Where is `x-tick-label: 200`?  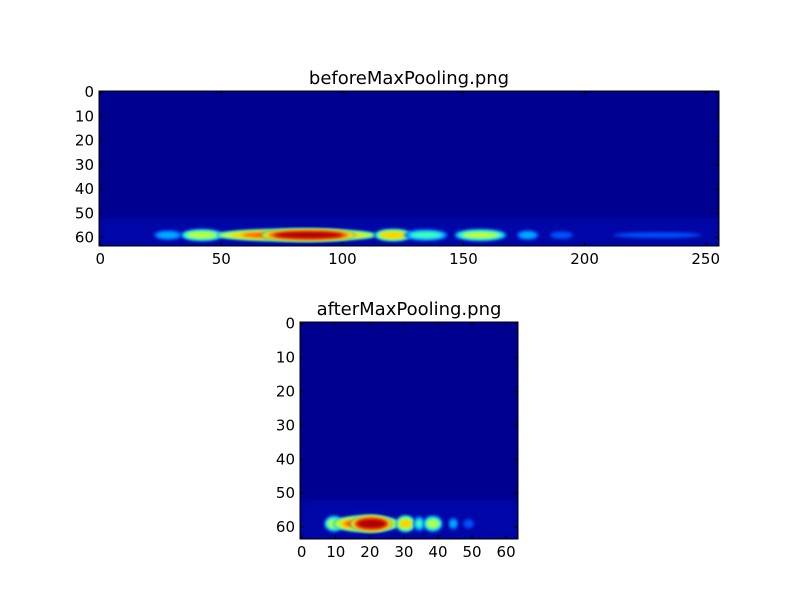
x-tick-label: 200 is located at coordinates (584, 259).